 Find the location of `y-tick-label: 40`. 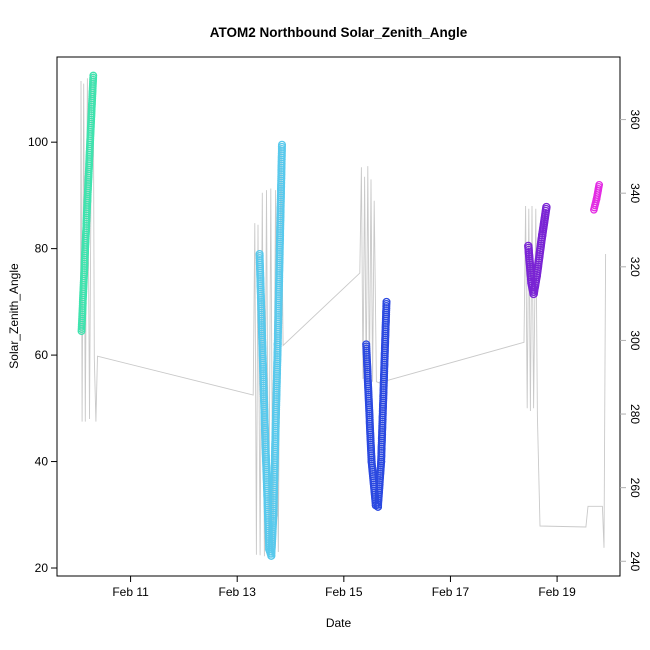

y-tick-label: 40 is located at coordinates (42, 462).